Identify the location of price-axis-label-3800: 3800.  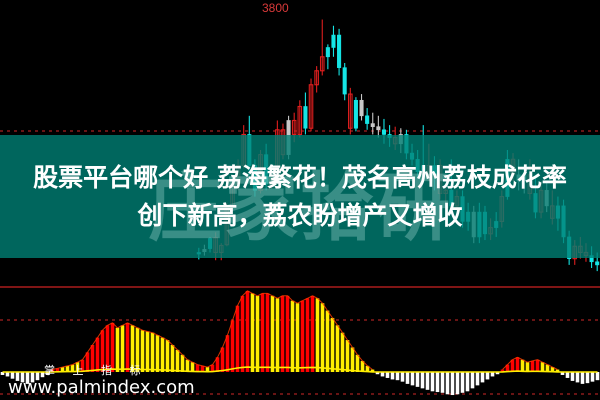
(275, 8).